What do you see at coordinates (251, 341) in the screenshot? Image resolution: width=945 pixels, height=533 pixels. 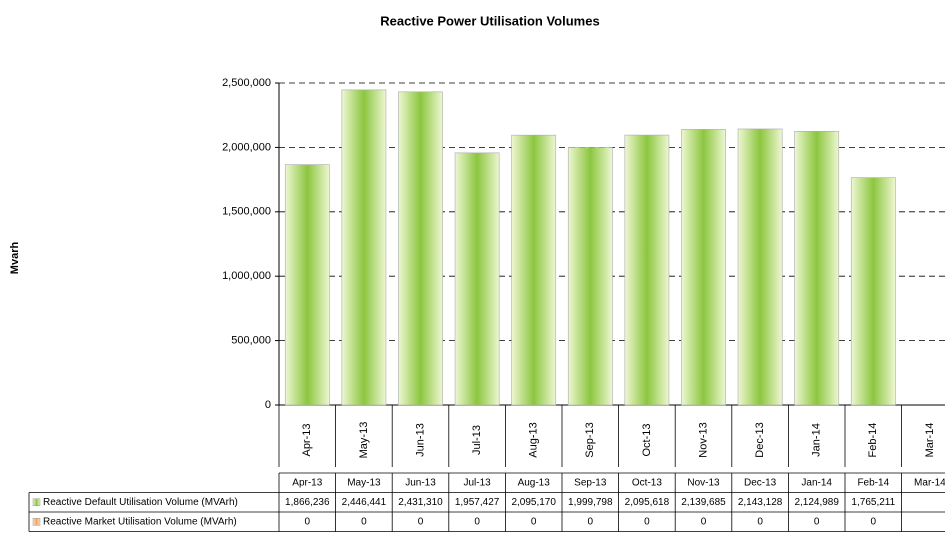 I see `y-tick-label: 500,000` at bounding box center [251, 341].